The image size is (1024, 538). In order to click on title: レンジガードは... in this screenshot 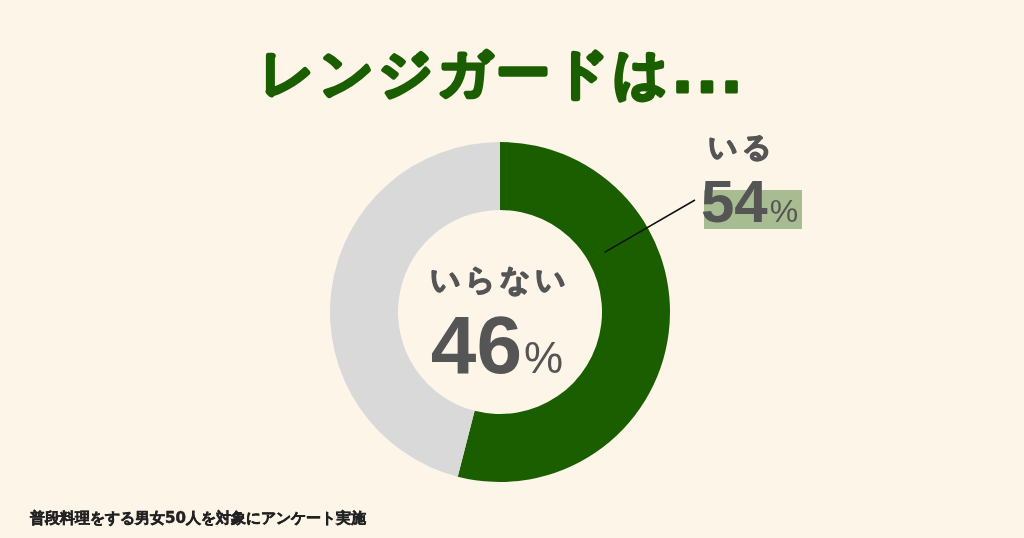, I will do `click(503, 73)`.